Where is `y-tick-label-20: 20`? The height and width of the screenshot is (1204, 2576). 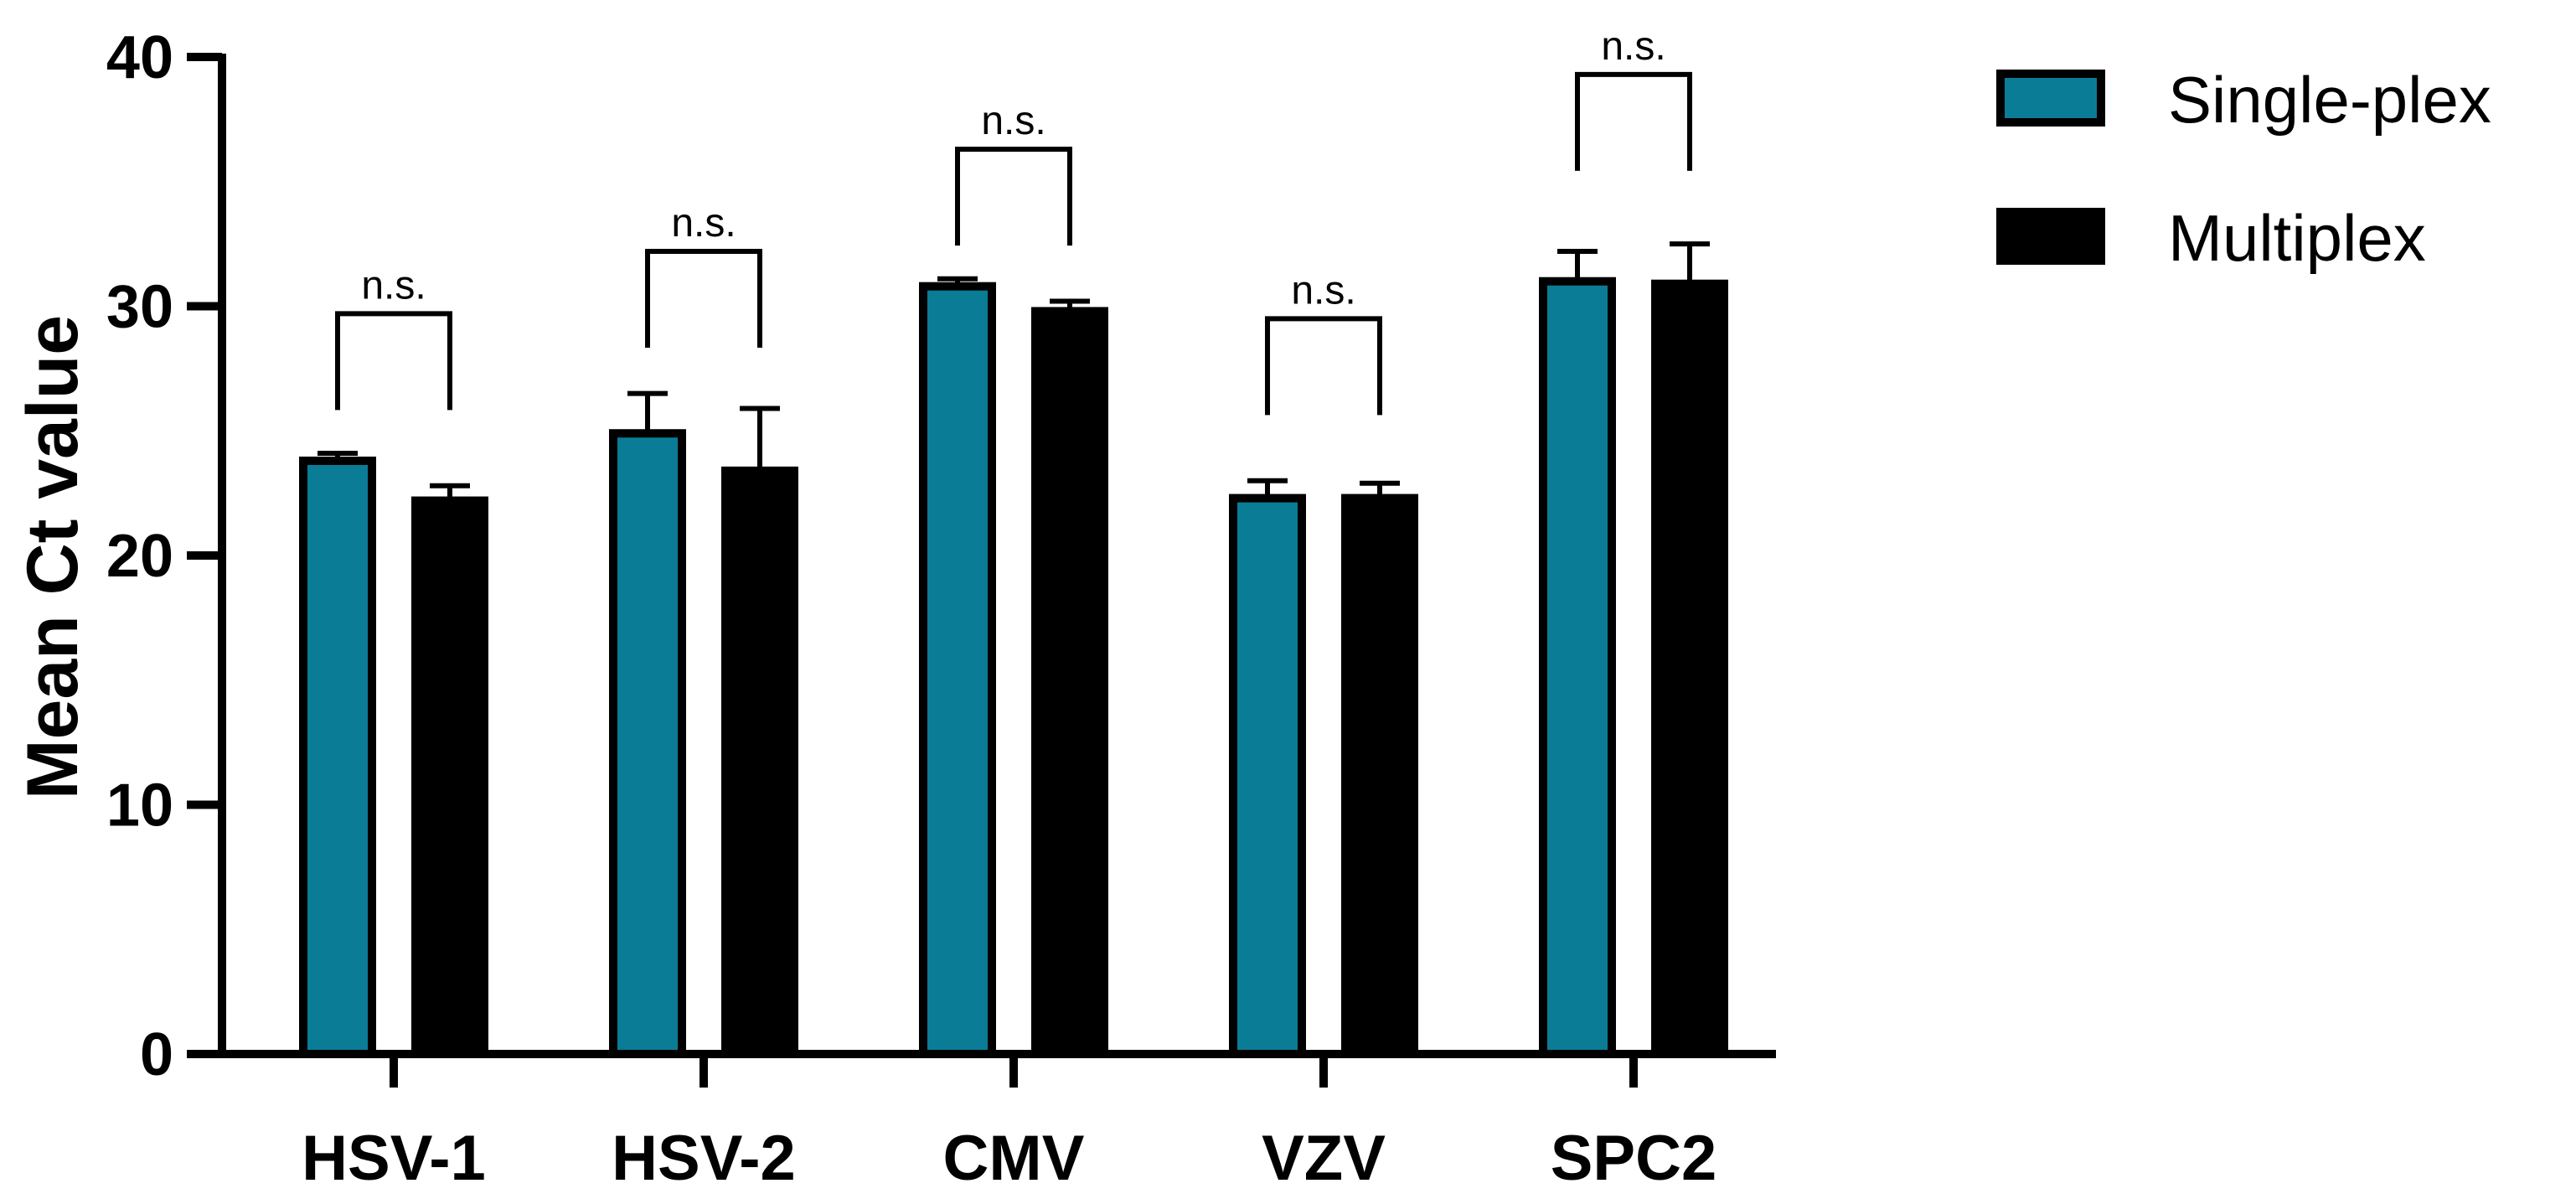 y-tick-label-20: 20 is located at coordinates (139, 556).